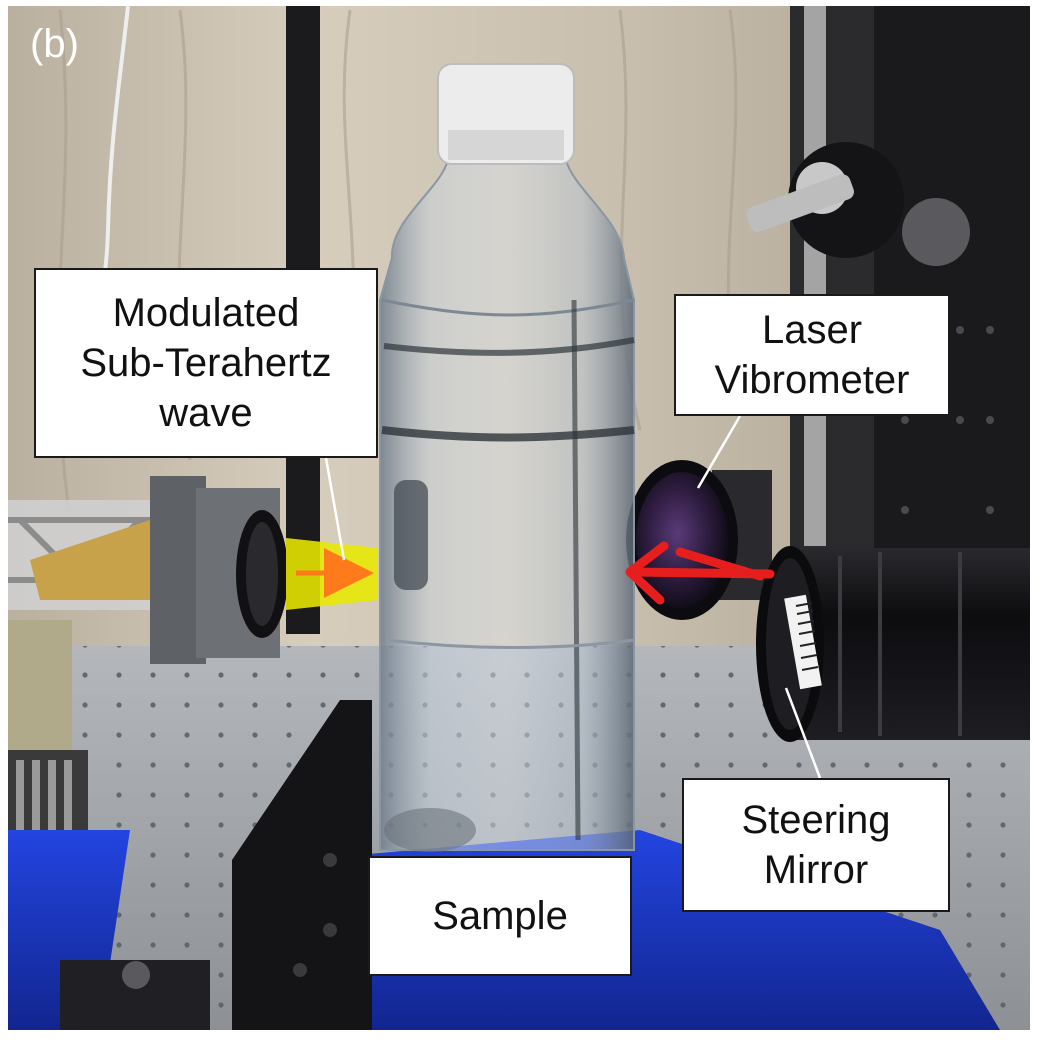 This screenshot has height=1041, width=1038. I want to click on laser-vibrometer-callout: Laser Vibrometer, so click(812, 355).